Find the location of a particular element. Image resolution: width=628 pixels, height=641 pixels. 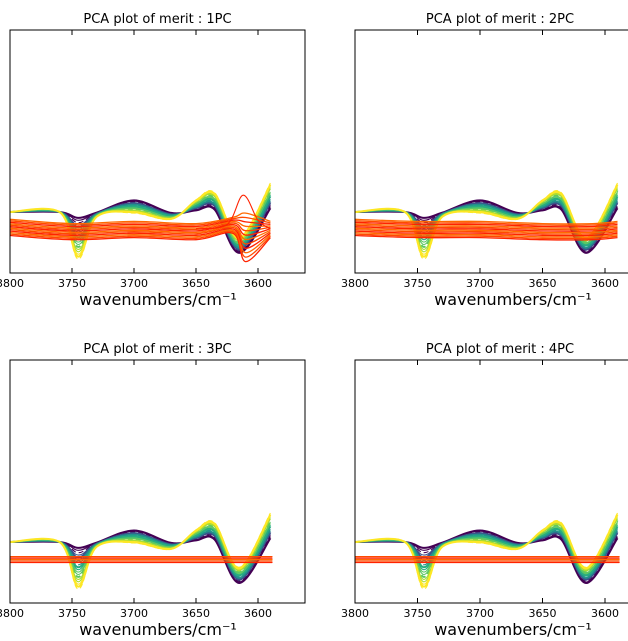

chart-title: PCA plot of merit : 3PC is located at coordinates (157, 349).